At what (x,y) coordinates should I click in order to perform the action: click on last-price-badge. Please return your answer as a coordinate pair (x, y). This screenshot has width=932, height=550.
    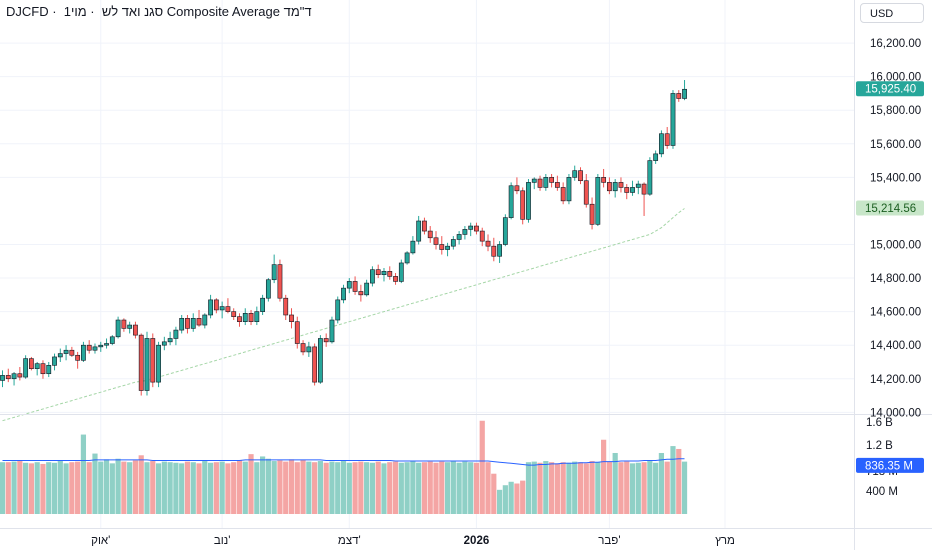
    Looking at the image, I should click on (890, 89).